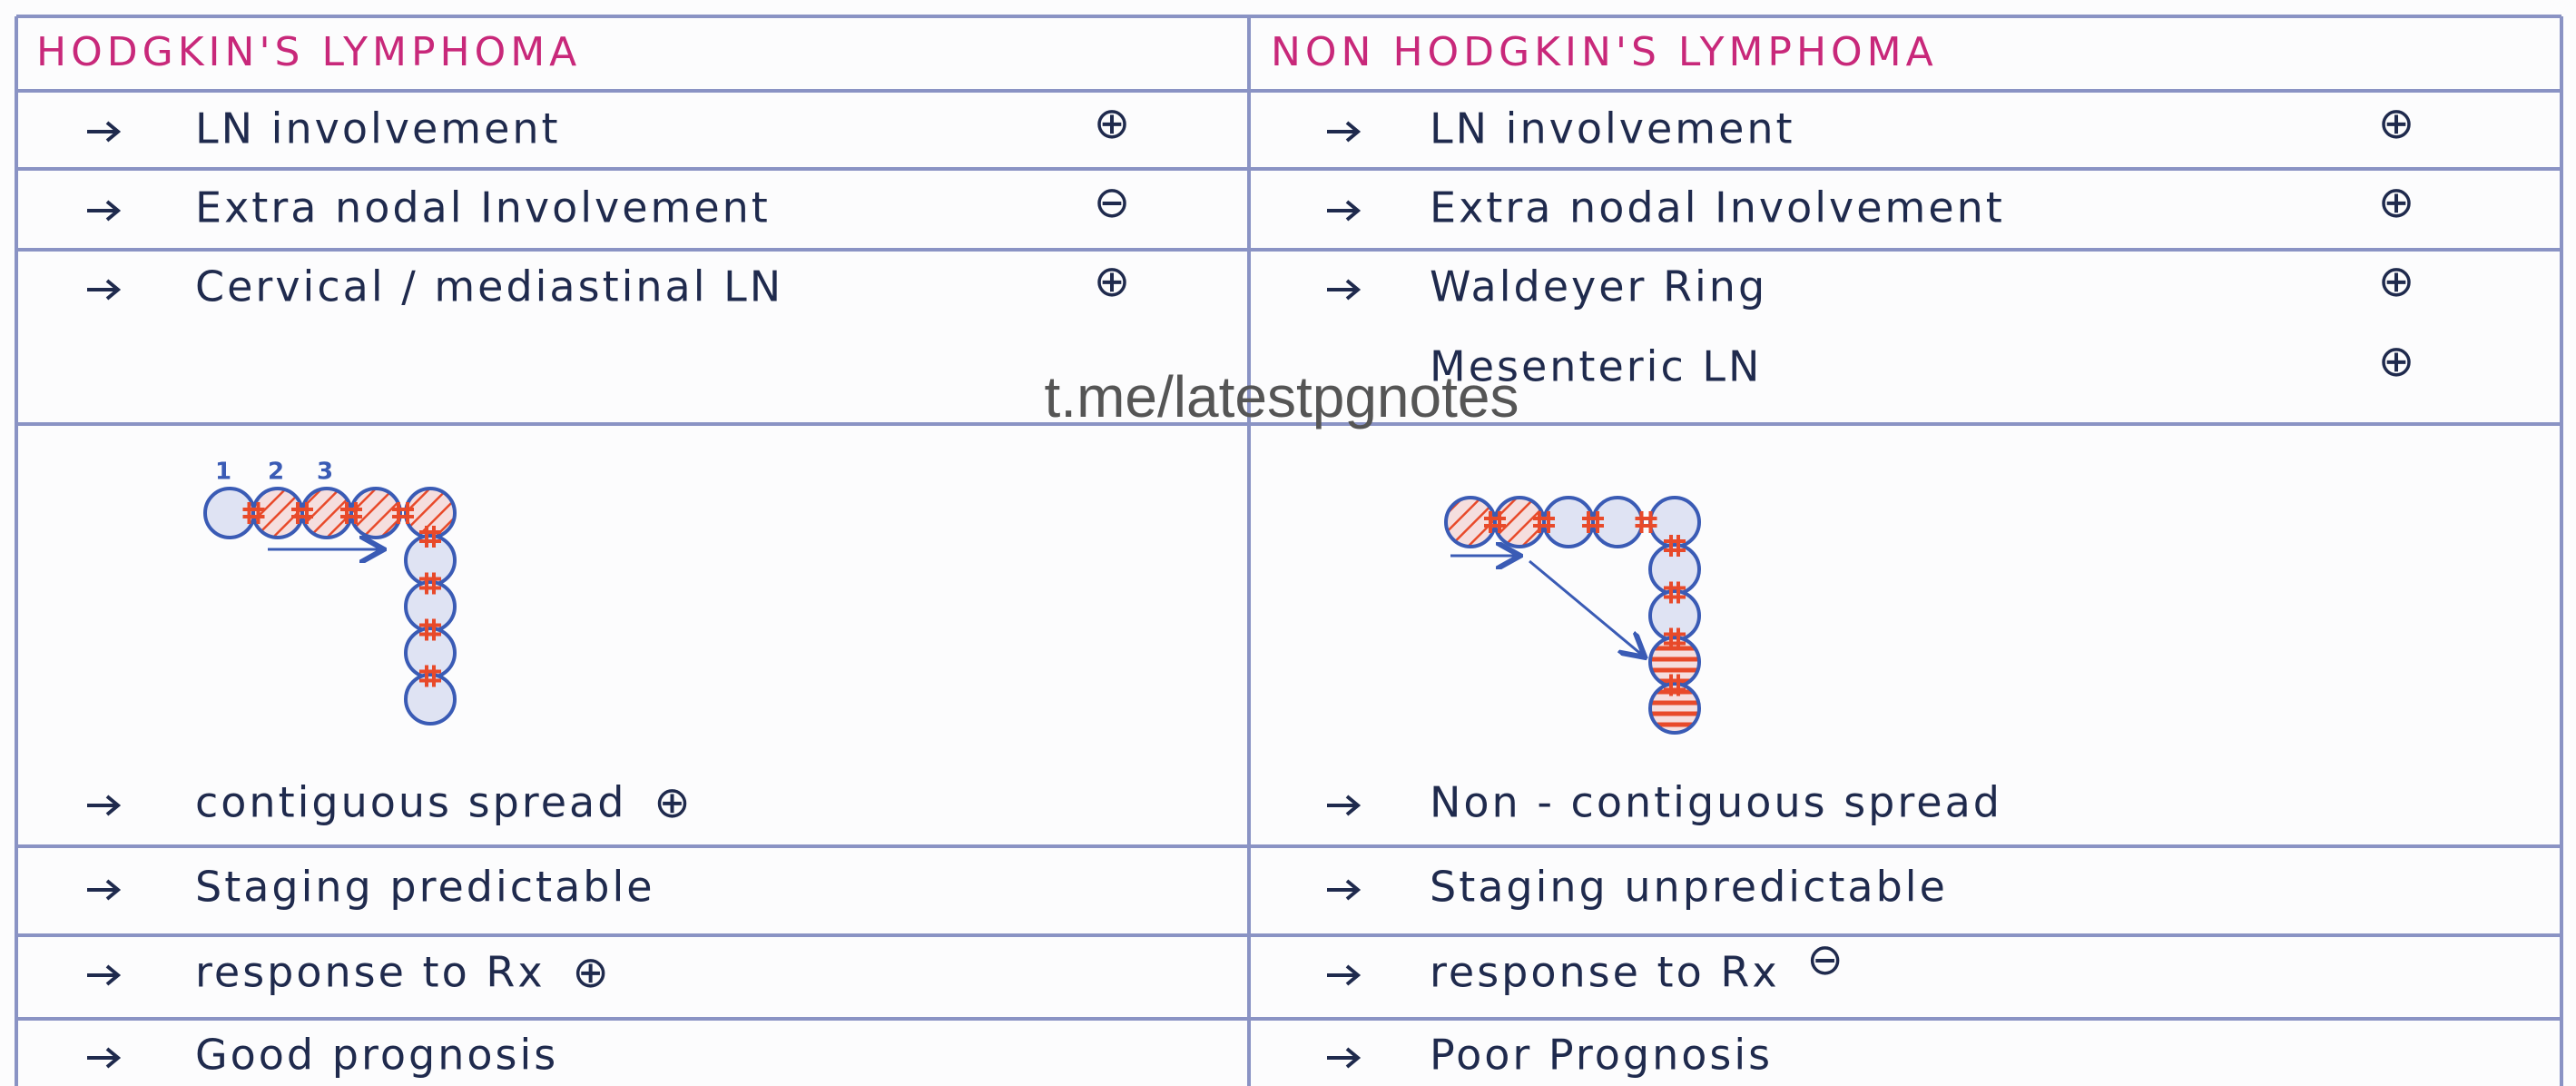 Image resolution: width=2576 pixels, height=1086 pixels. Describe the element at coordinates (1598, 286) in the screenshot. I see `feature-text: Waldeyer Ring` at that location.